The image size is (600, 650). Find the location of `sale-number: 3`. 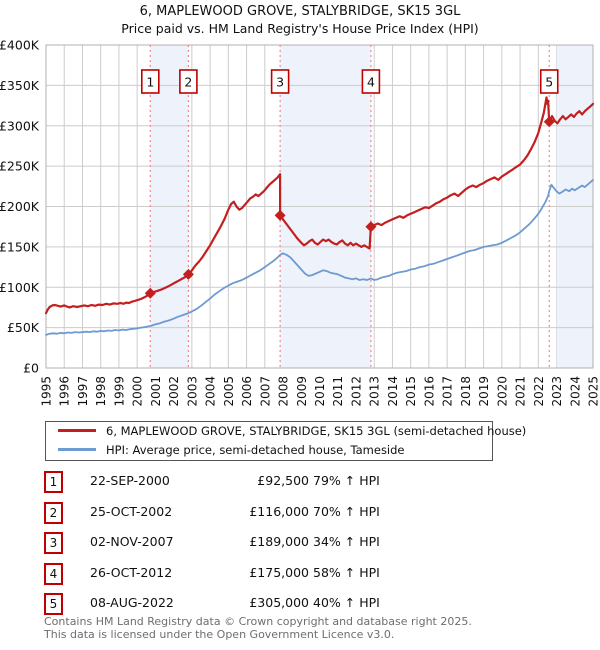

sale-number: 3 is located at coordinates (53, 543).